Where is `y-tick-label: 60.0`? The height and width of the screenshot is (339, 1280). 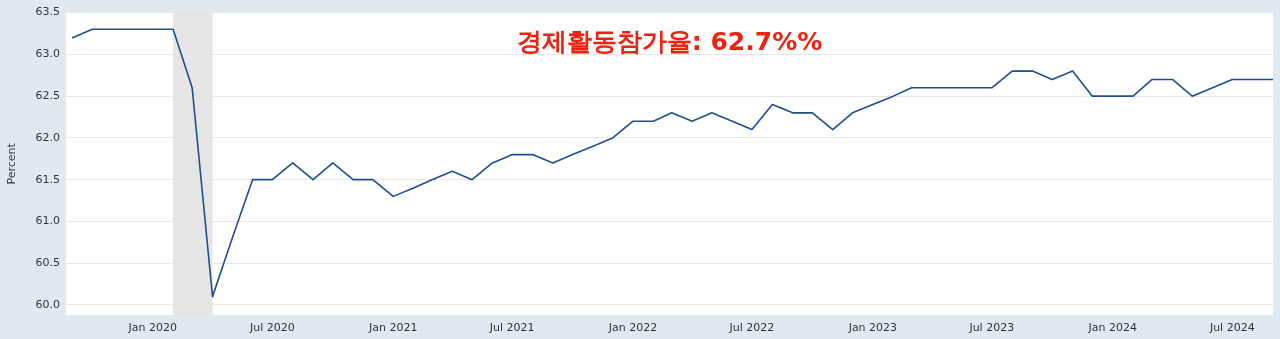
y-tick-label: 60.0 is located at coordinates (47, 304).